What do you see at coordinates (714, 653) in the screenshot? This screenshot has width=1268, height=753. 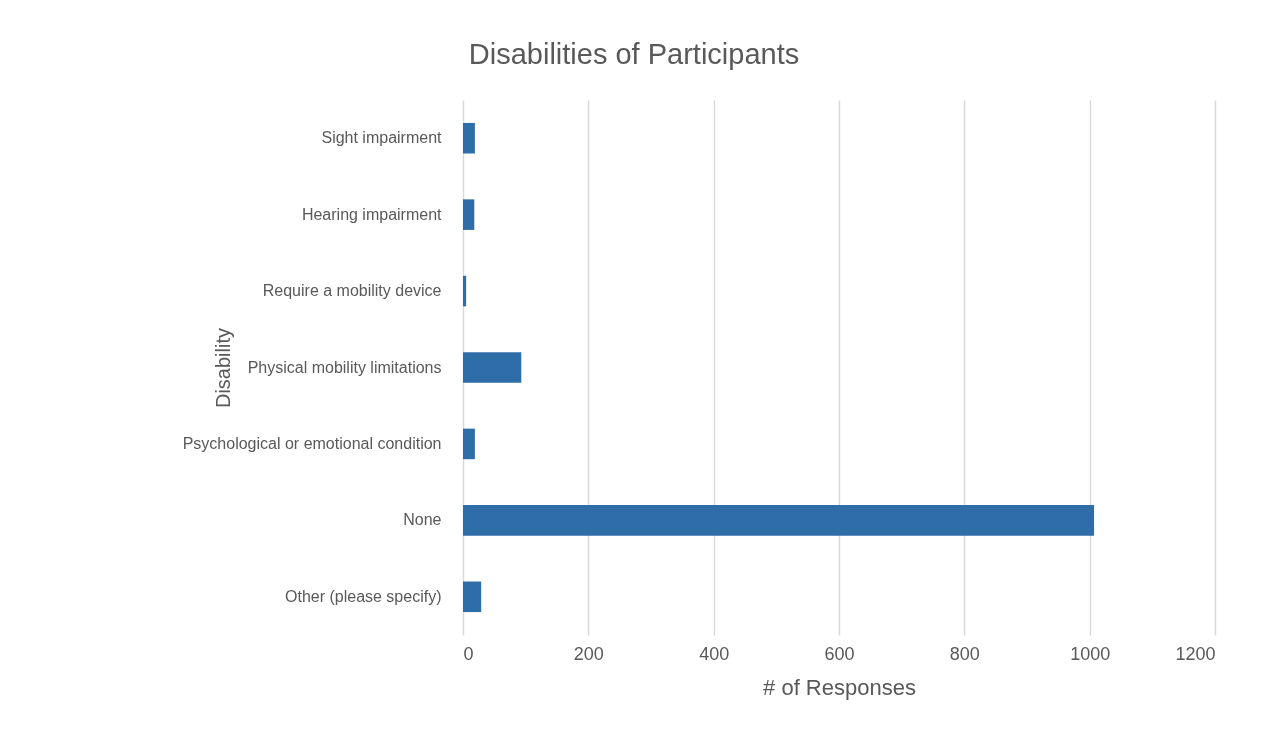 I see `x-tick-label: 400` at bounding box center [714, 653].